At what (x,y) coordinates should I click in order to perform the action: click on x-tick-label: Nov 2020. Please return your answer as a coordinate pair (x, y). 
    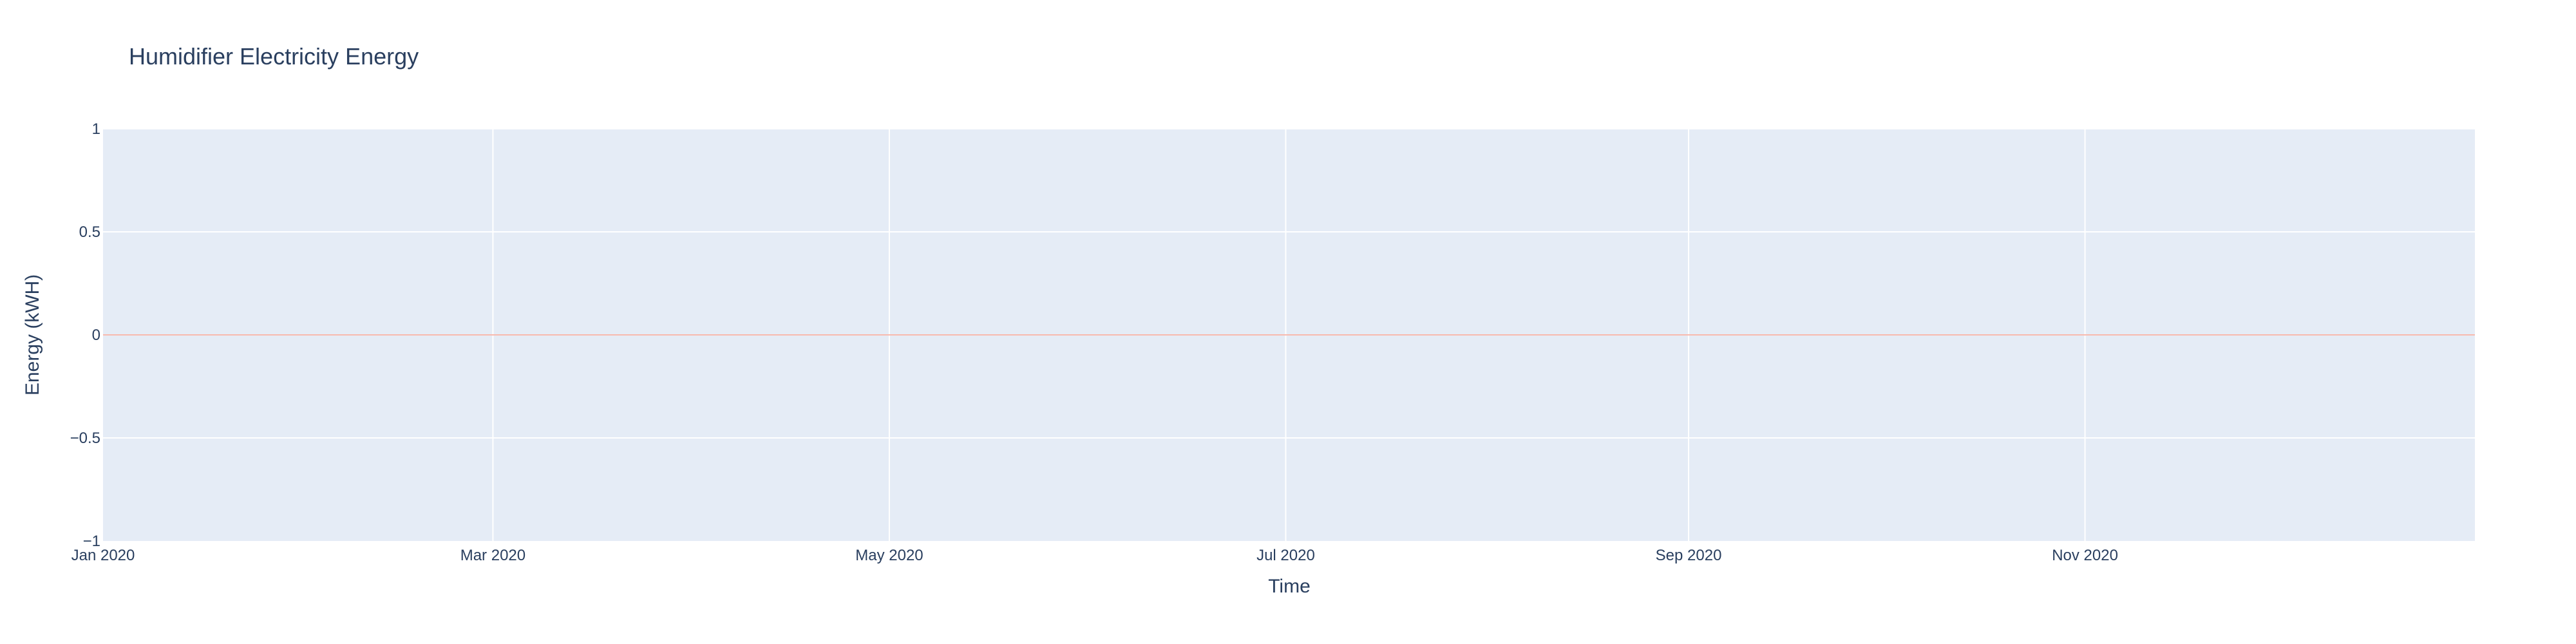
    Looking at the image, I should click on (2085, 555).